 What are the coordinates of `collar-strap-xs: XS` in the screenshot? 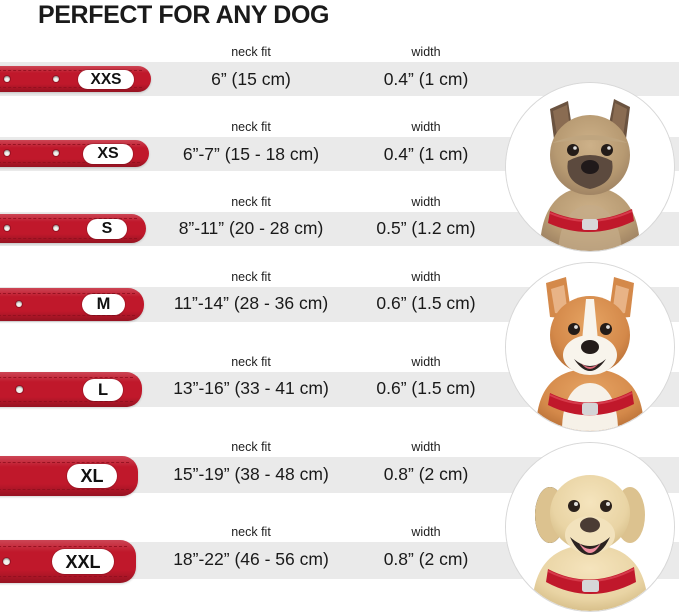 It's located at (74, 153).